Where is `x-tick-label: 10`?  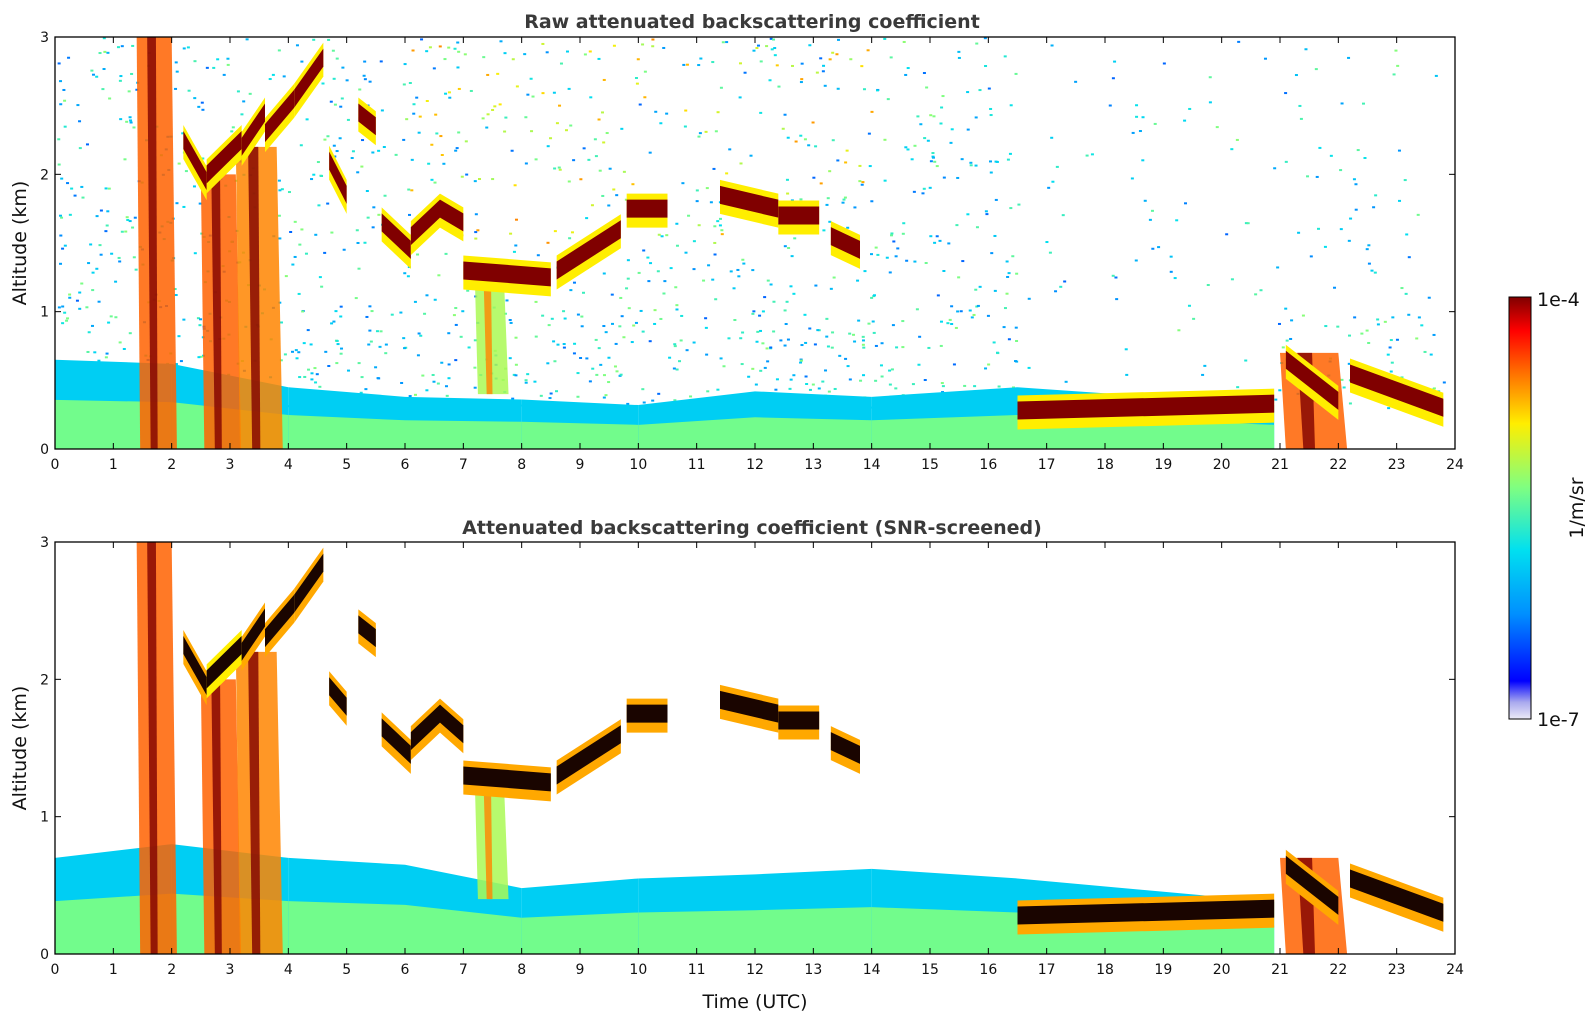 x-tick-label: 10 is located at coordinates (638, 970).